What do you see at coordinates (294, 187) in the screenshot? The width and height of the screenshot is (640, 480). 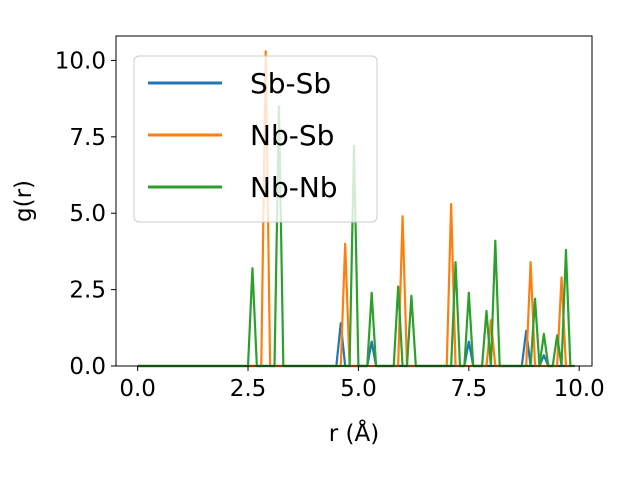 I see `legend-label-nb-nb: Nb-Nb` at bounding box center [294, 187].